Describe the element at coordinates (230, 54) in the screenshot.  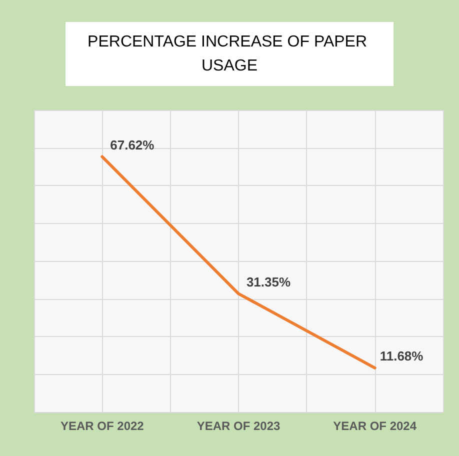
I see `chart-title: PERCENTAGE INCREASE OF PAPER USAGE` at that location.